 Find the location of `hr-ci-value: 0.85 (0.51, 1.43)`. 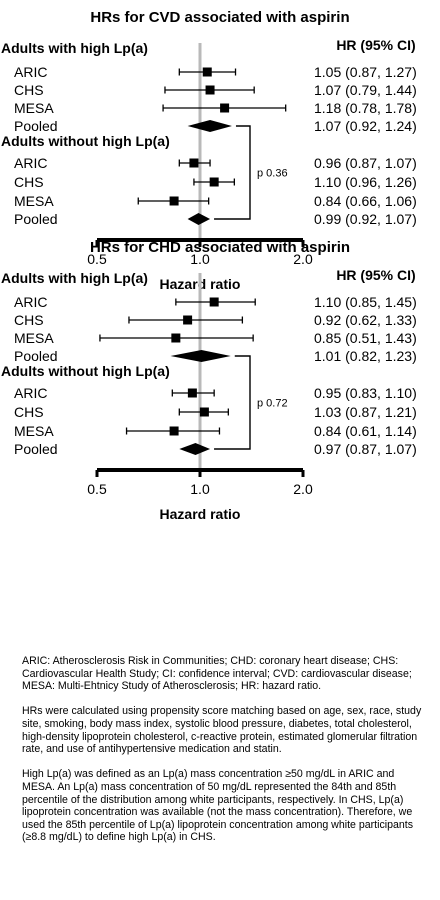

hr-ci-value: 0.85 (0.51, 1.43) is located at coordinates (365, 338).